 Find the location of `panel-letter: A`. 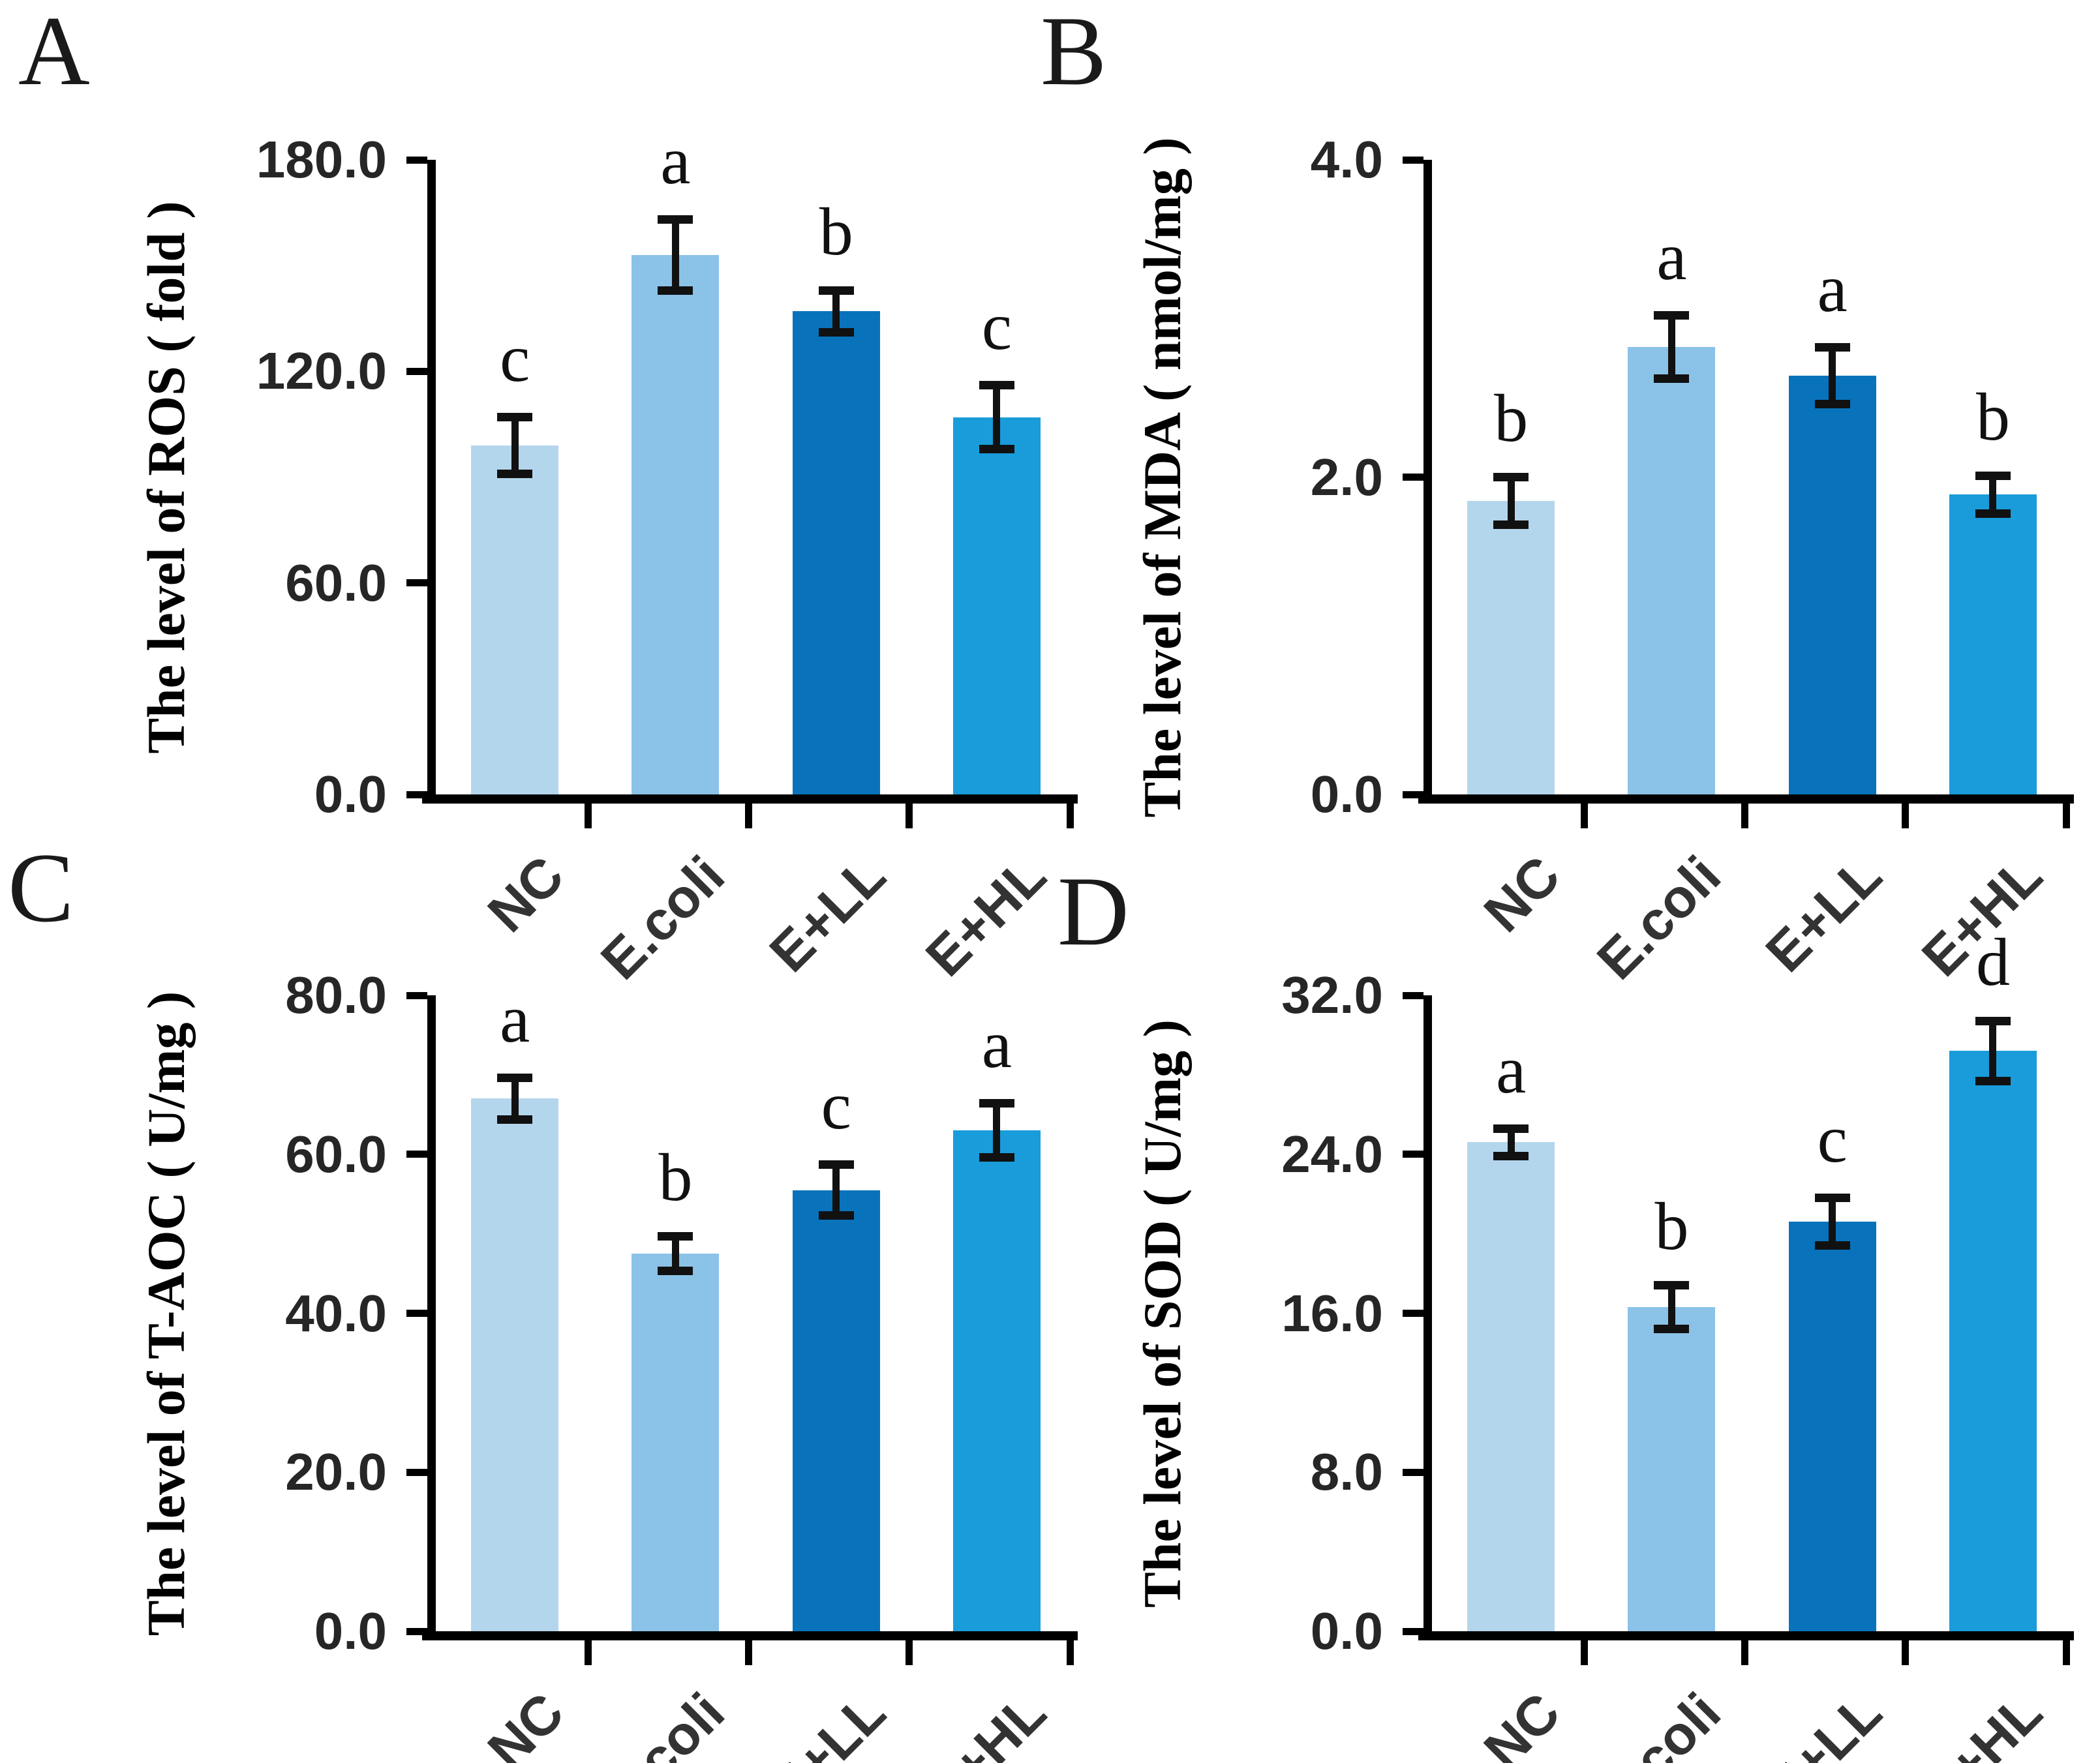

panel-letter: A is located at coordinates (54, 53).